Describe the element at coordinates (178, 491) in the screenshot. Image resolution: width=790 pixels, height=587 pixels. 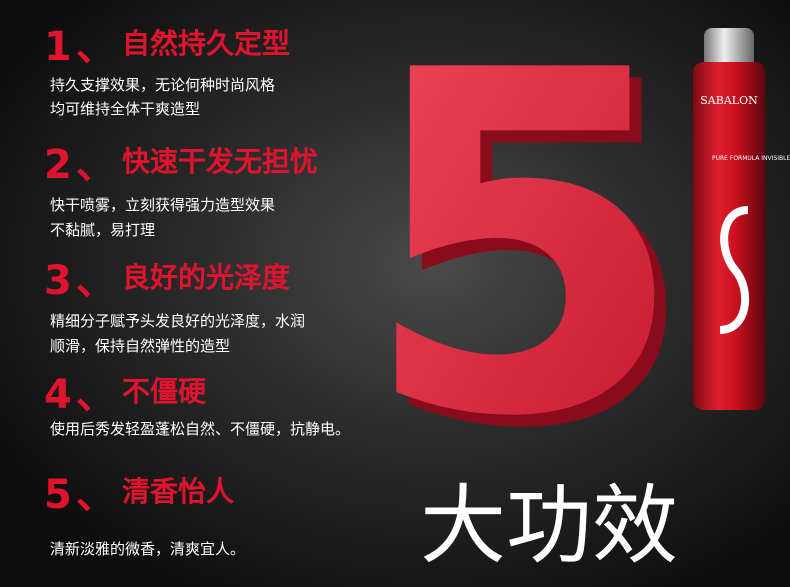
I see `feature-title: 清香怡人` at that location.